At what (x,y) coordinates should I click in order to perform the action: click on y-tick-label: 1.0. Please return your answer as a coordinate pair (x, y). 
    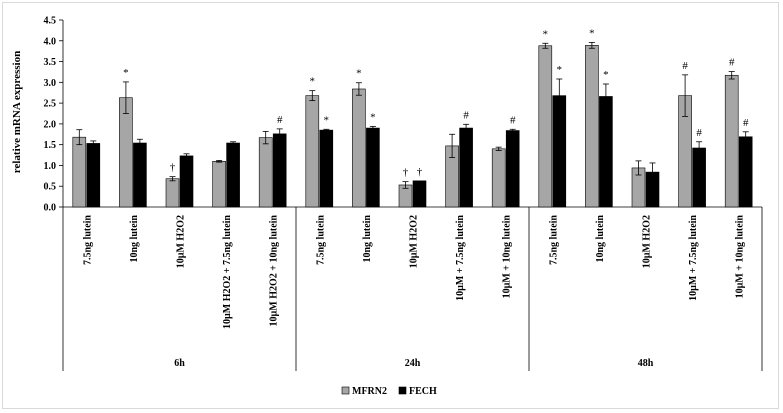
    Looking at the image, I should click on (50, 166).